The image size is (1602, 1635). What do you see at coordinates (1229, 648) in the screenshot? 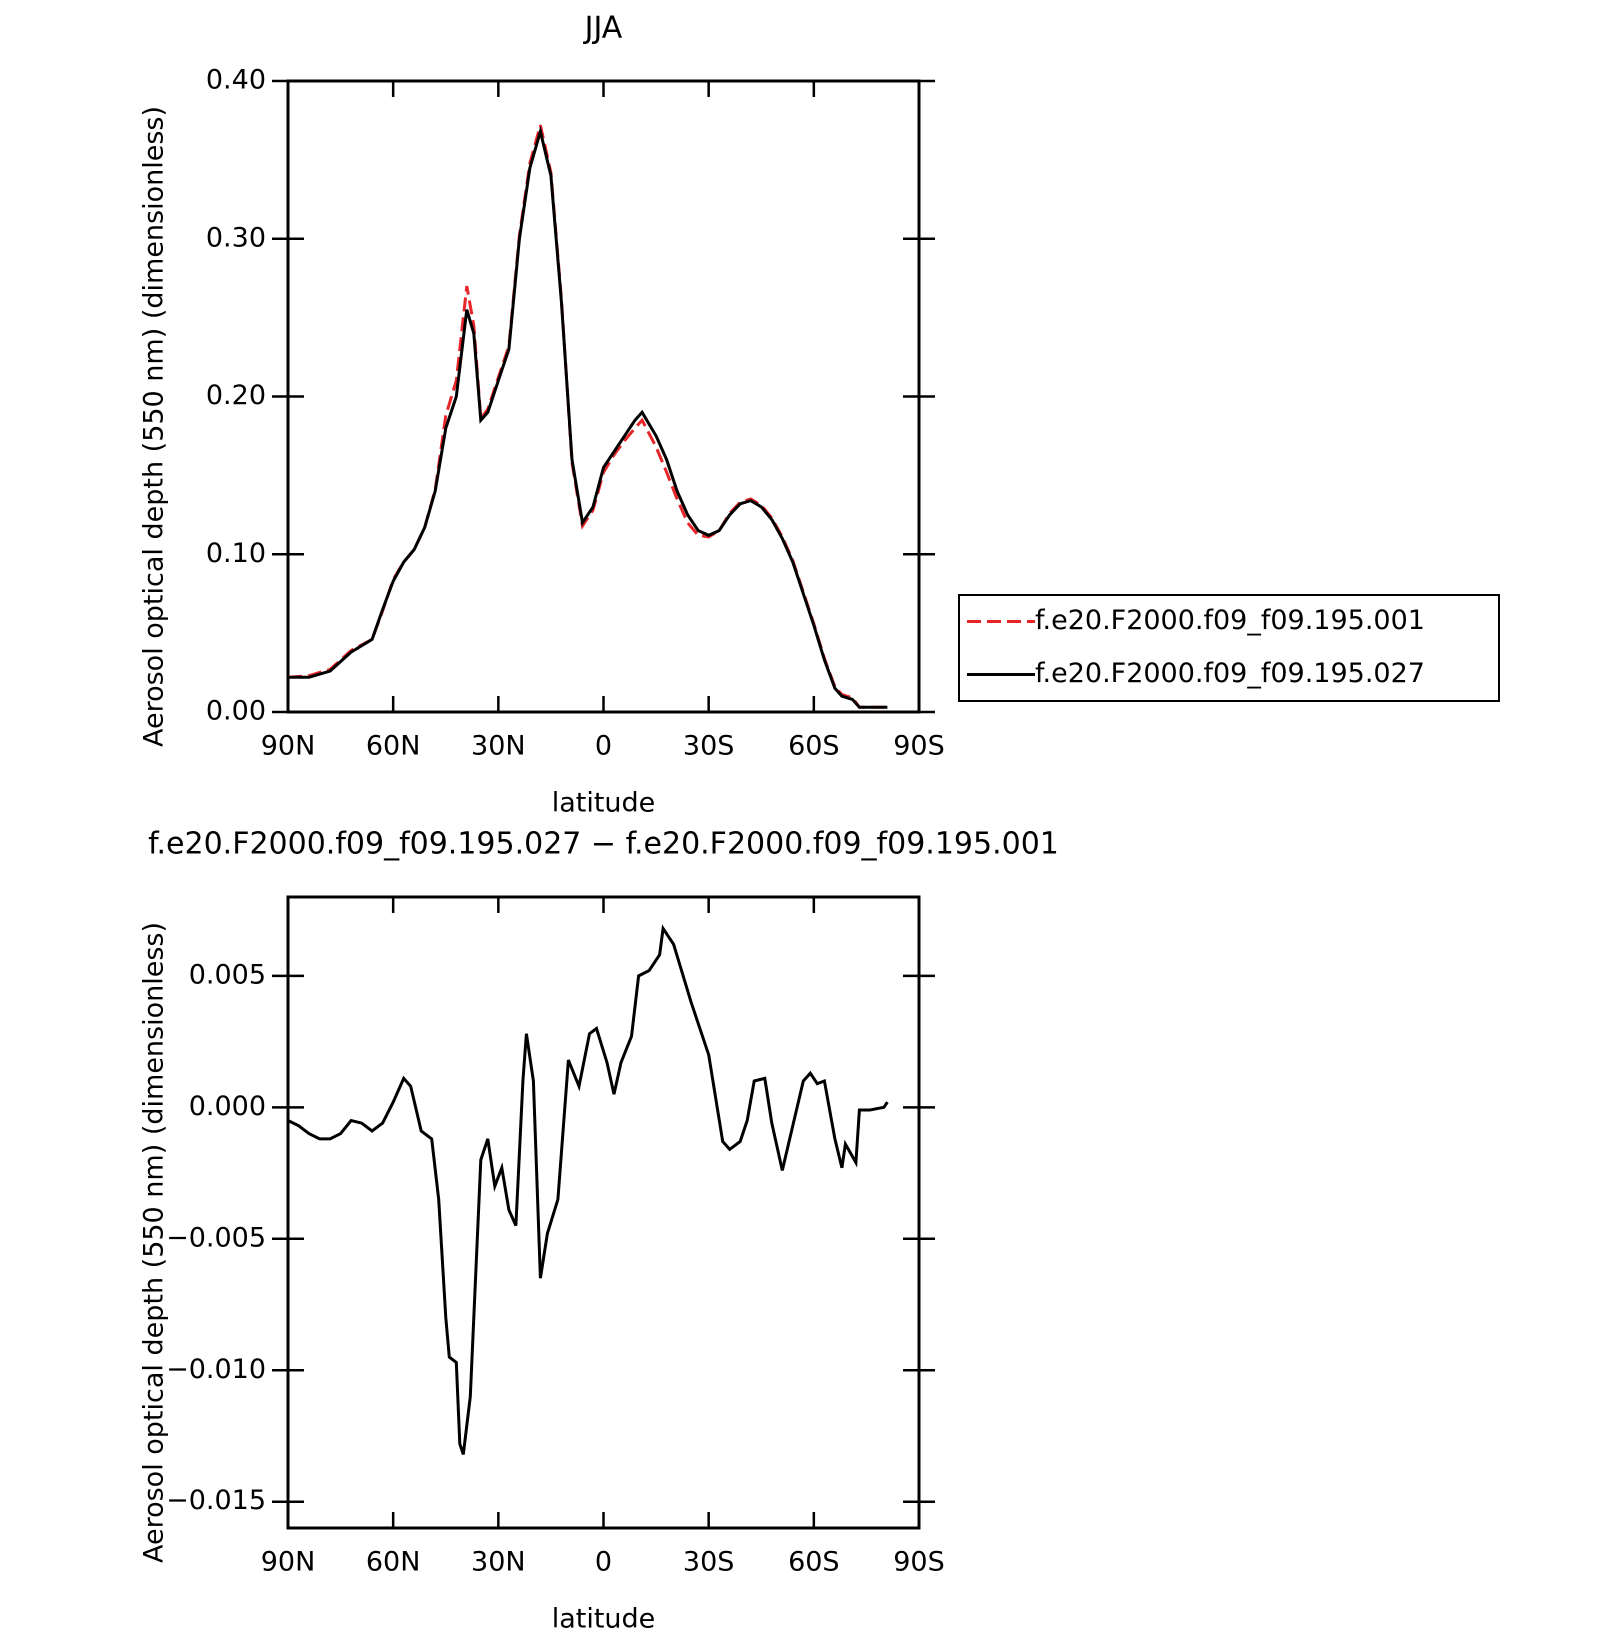
I see `legend-box` at bounding box center [1229, 648].